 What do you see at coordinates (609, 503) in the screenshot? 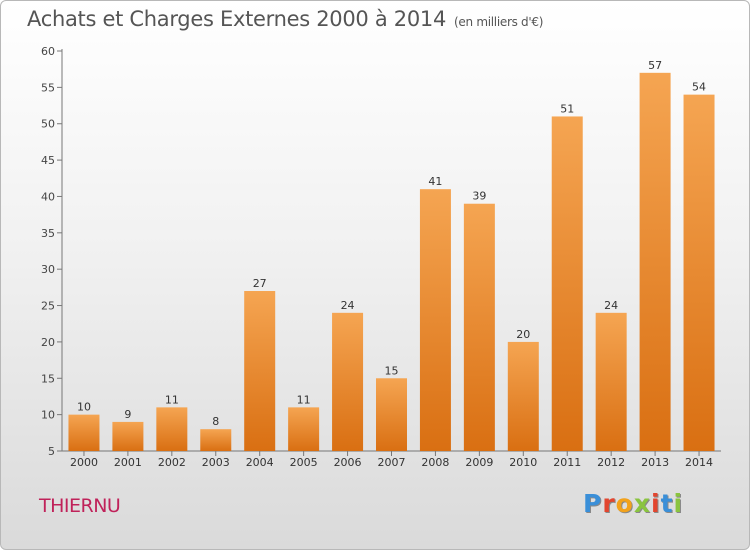
I see `logo-letter: r` at bounding box center [609, 503].